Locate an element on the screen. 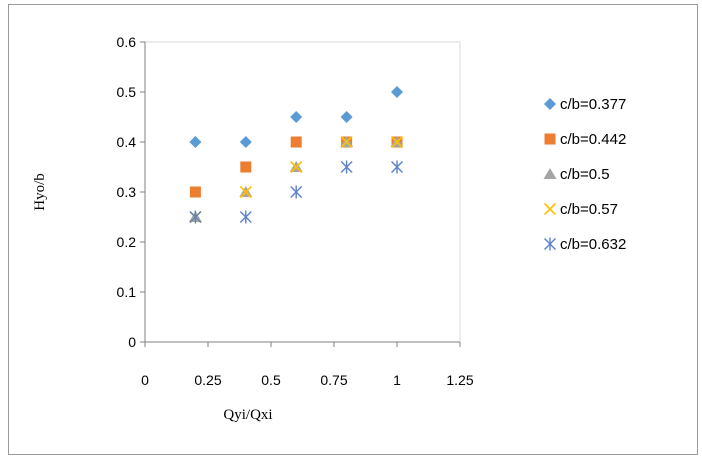 This screenshot has width=702, height=459. x-tick-label: 0 is located at coordinates (145, 380).